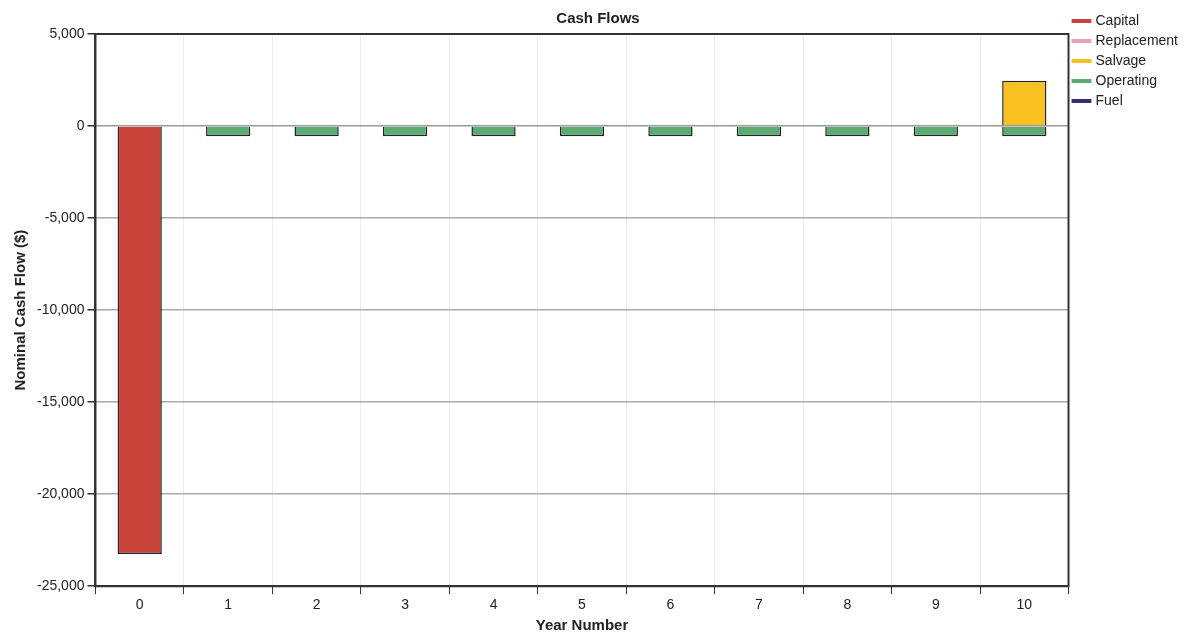 This screenshot has height=643, width=1200. Describe the element at coordinates (759, 604) in the screenshot. I see `x-tick-label: 7` at that location.